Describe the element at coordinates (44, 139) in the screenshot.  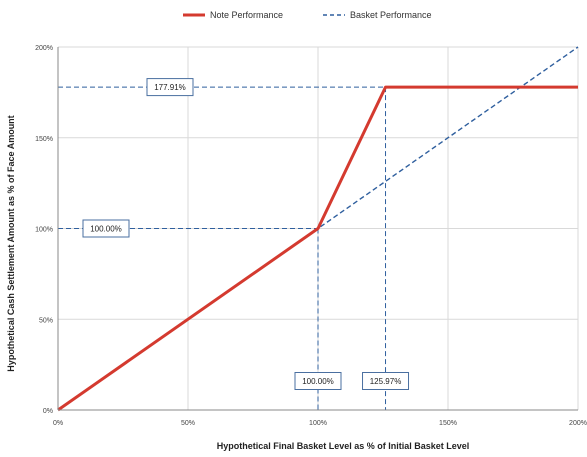
I see `y-tick-label: 150%` at that location.